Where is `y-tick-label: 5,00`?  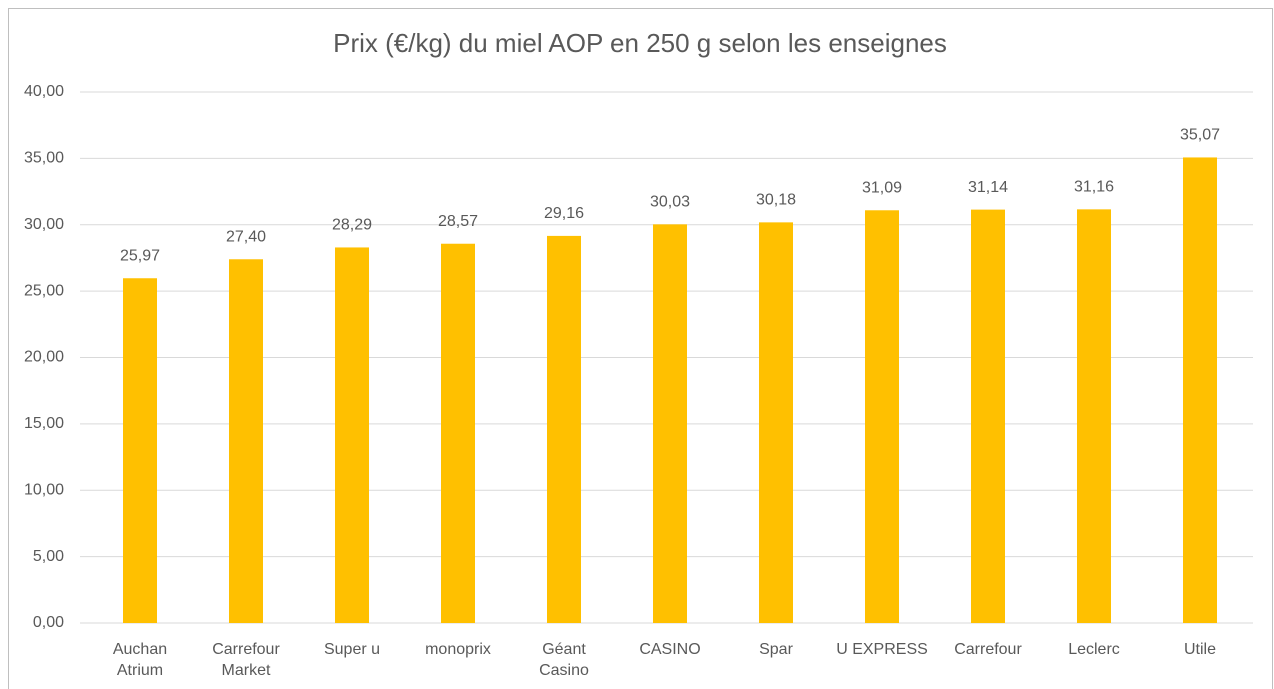
y-tick-label: 5,00 is located at coordinates (48, 556).